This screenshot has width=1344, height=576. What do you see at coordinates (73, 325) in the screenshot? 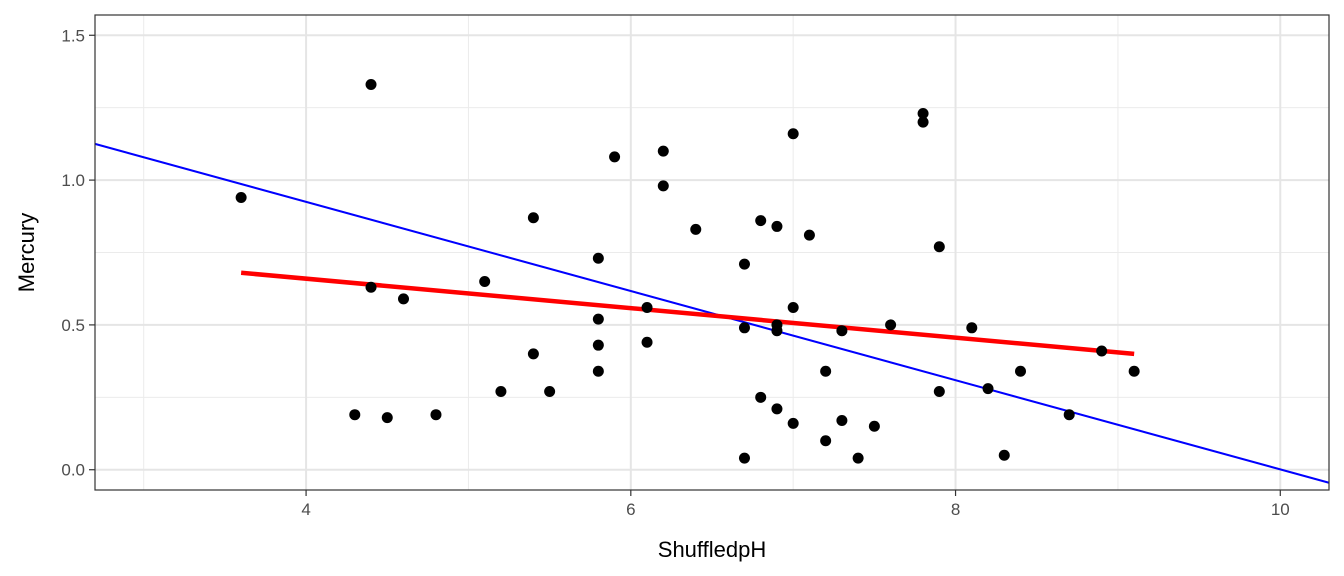
I see `y-tick-label: 0.5` at bounding box center [73, 325].